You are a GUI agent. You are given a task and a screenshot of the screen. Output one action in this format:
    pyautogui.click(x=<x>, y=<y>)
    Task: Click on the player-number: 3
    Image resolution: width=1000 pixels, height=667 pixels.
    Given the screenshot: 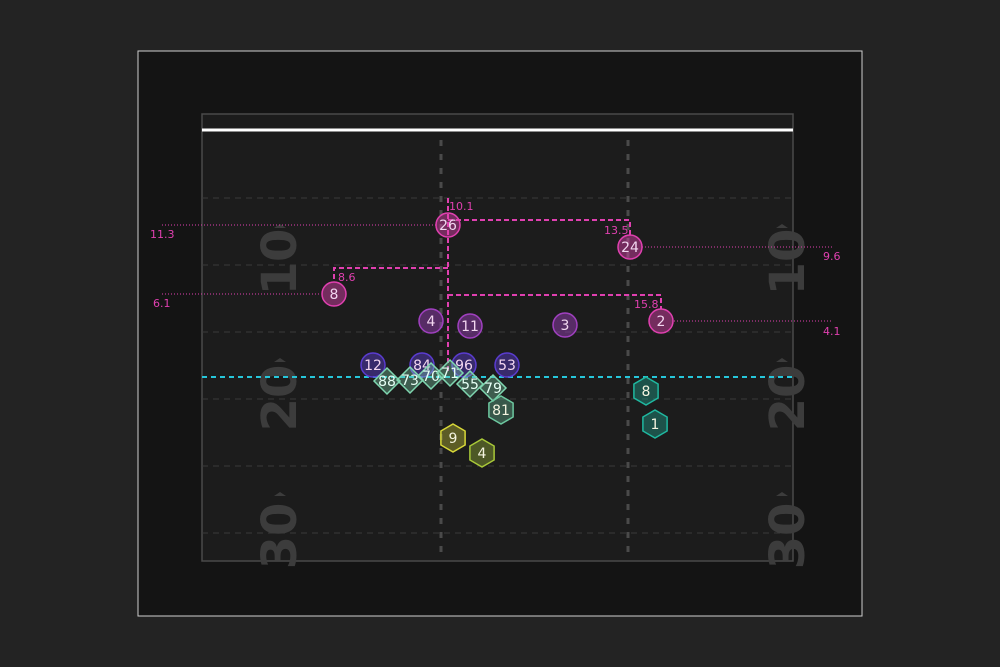 What is the action you would take?
    pyautogui.click(x=565, y=326)
    